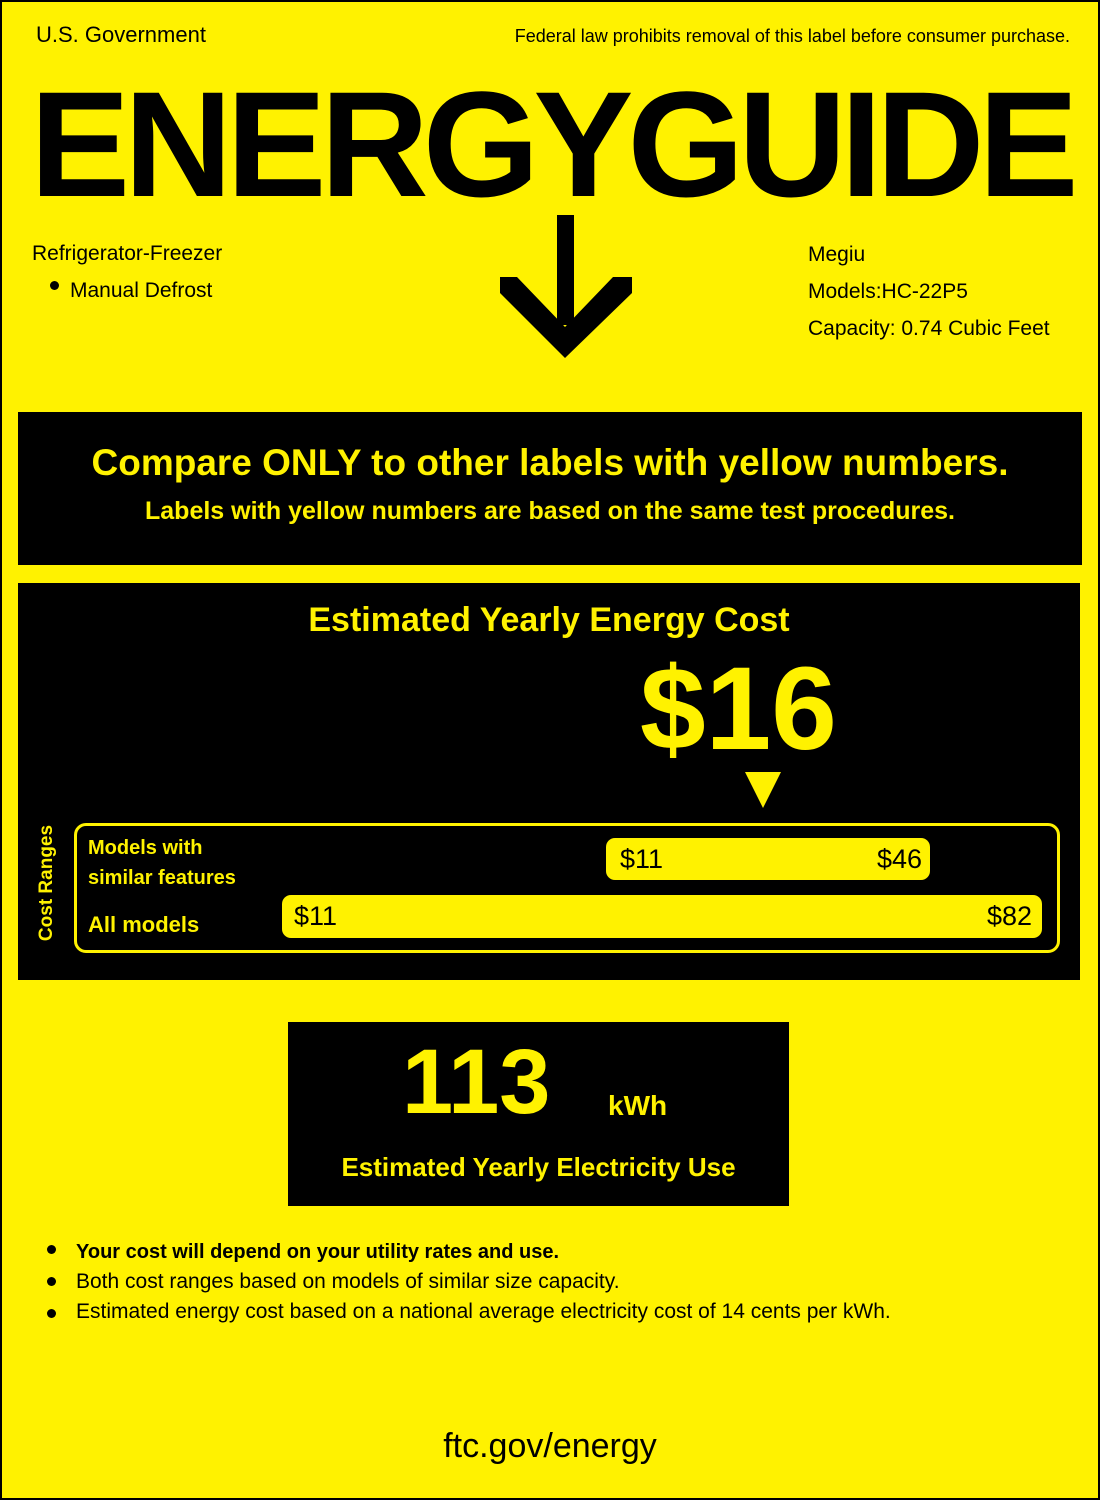 The height and width of the screenshot is (1500, 1100). What do you see at coordinates (899, 859) in the screenshot?
I see `similar-max: $46` at bounding box center [899, 859].